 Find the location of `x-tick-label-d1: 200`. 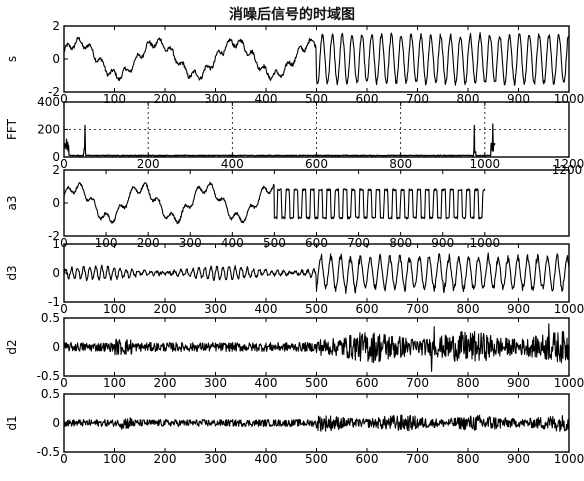

x-tick-label-d1: 200 is located at coordinates (165, 459).